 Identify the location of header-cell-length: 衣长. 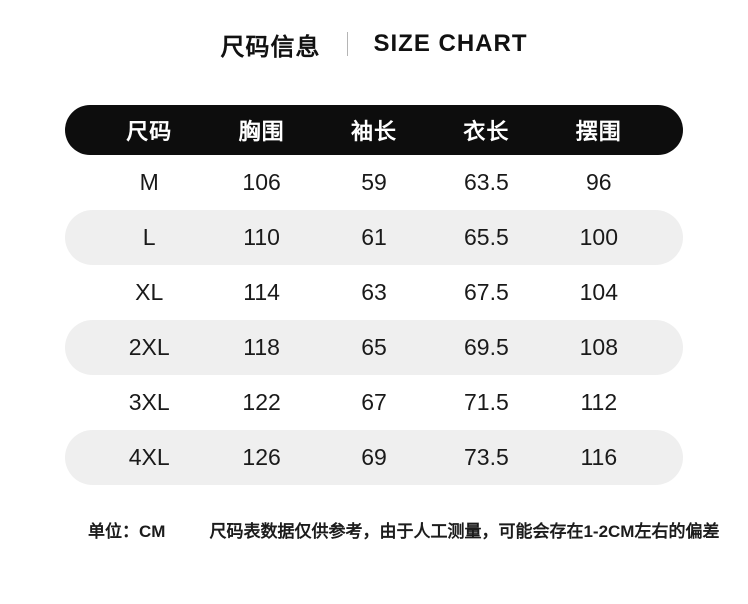
(486, 131).